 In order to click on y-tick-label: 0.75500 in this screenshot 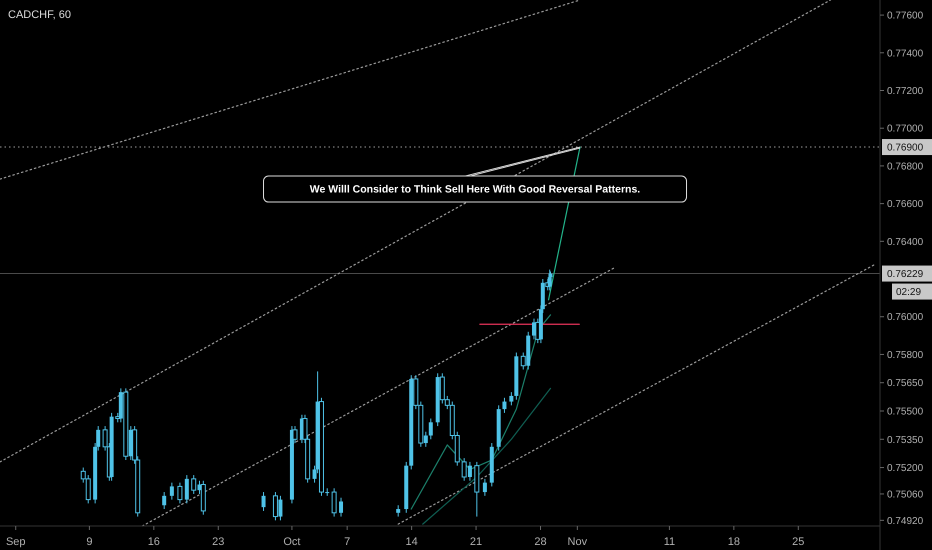, I will do `click(905, 412)`.